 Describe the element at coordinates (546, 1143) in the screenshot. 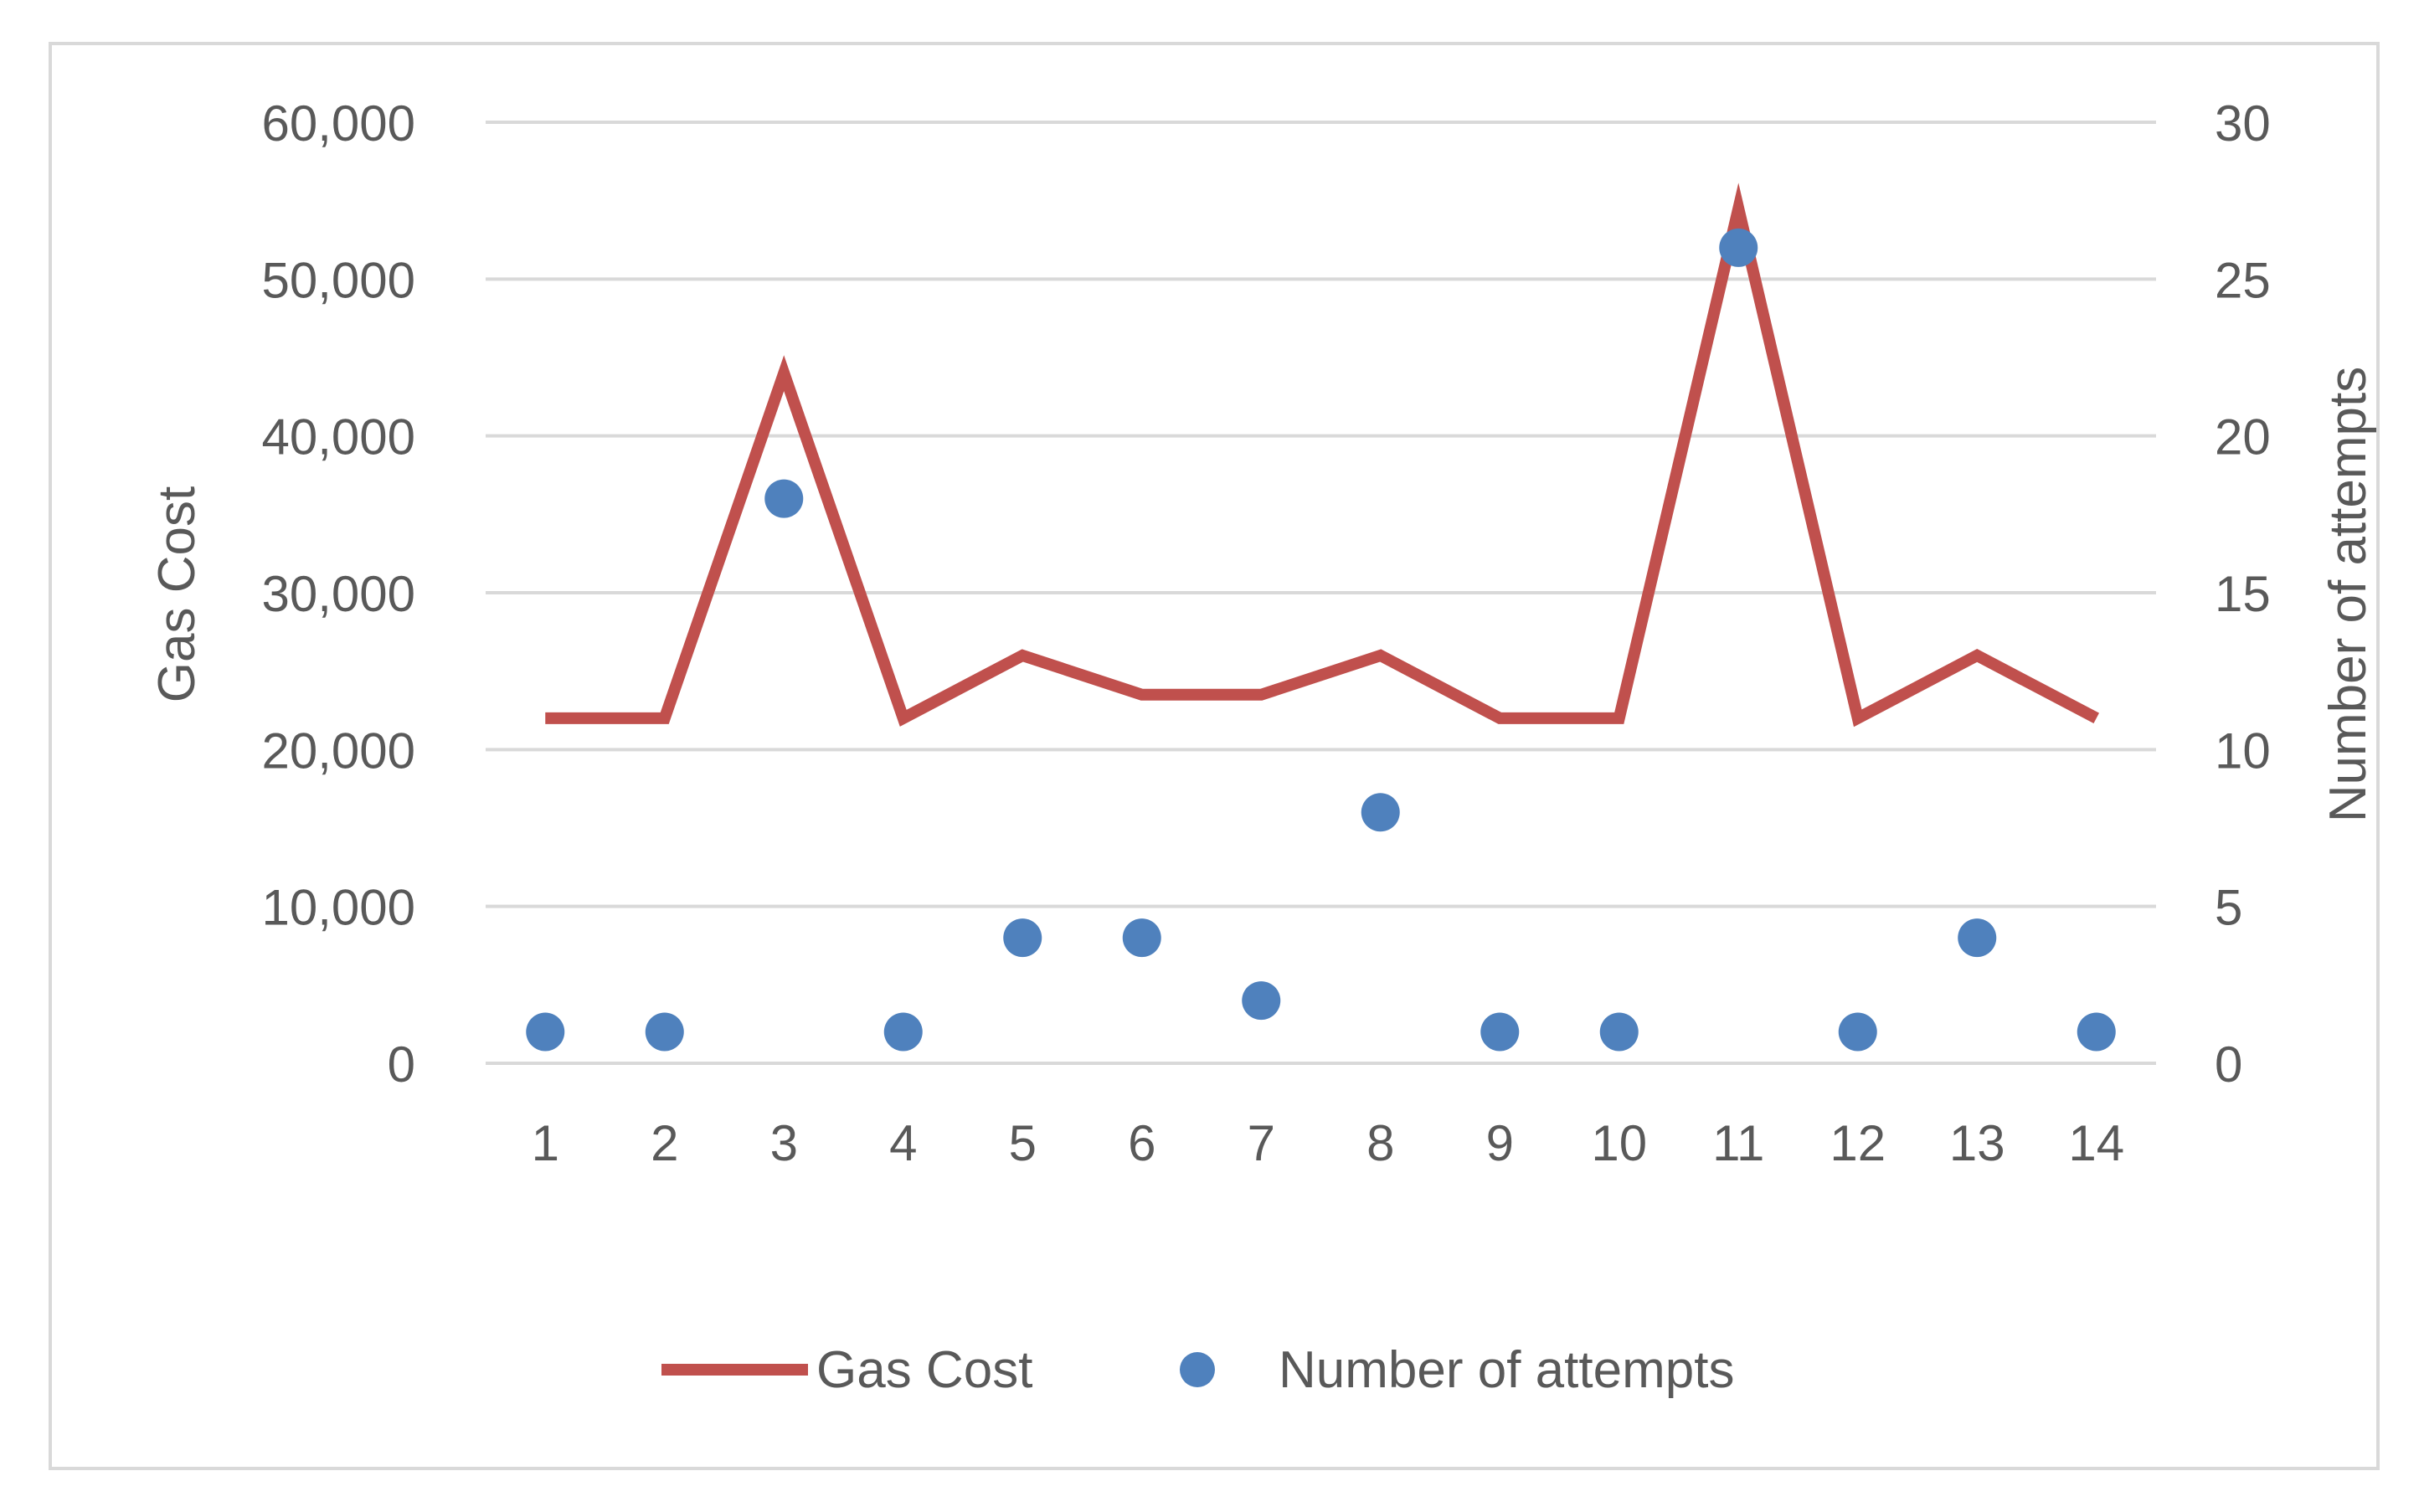

I see `x-tick-label: 1` at that location.